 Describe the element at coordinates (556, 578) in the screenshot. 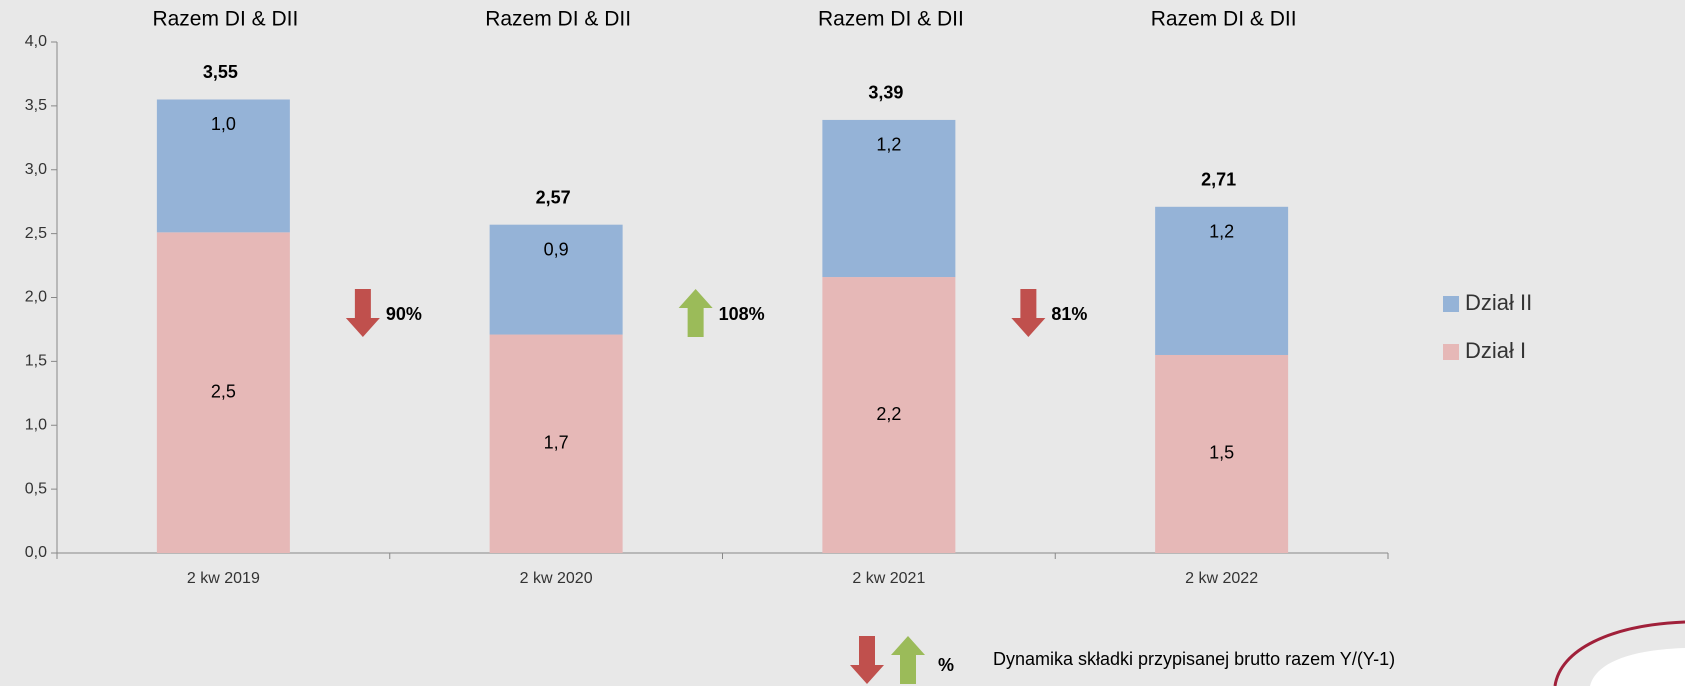

I see `x-tick-label: 2 kw 2020` at that location.